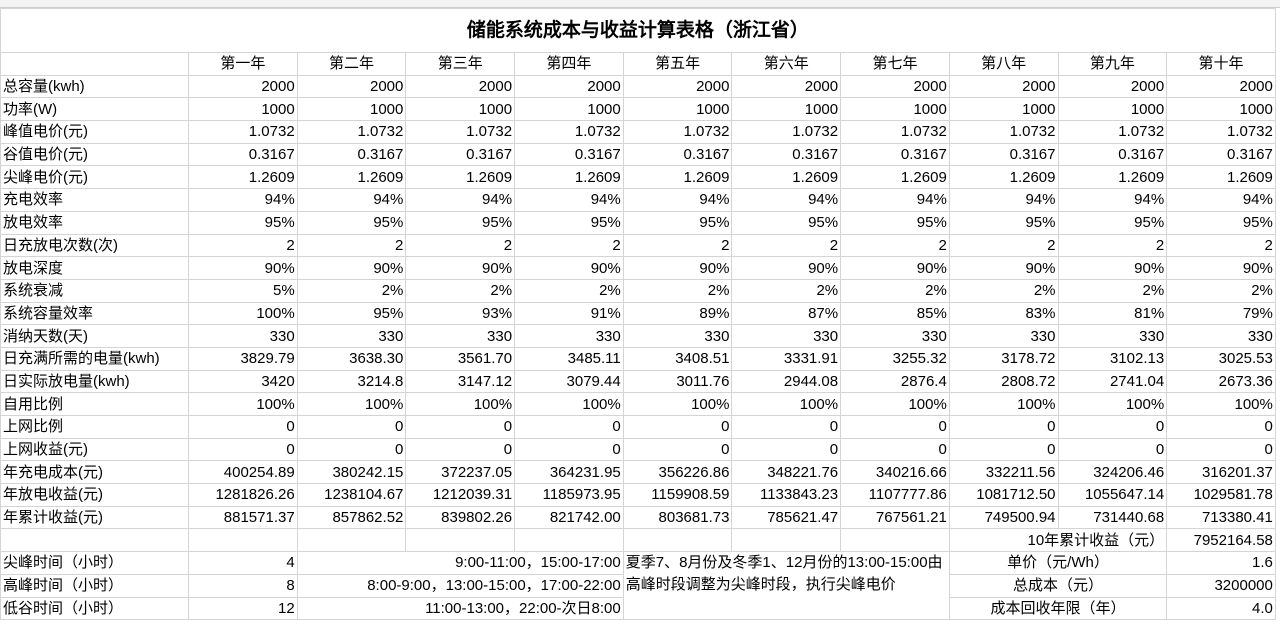 The width and height of the screenshot is (1280, 628). What do you see at coordinates (1221, 495) in the screenshot?
I see `value-cell: 1029581.78` at bounding box center [1221, 495].